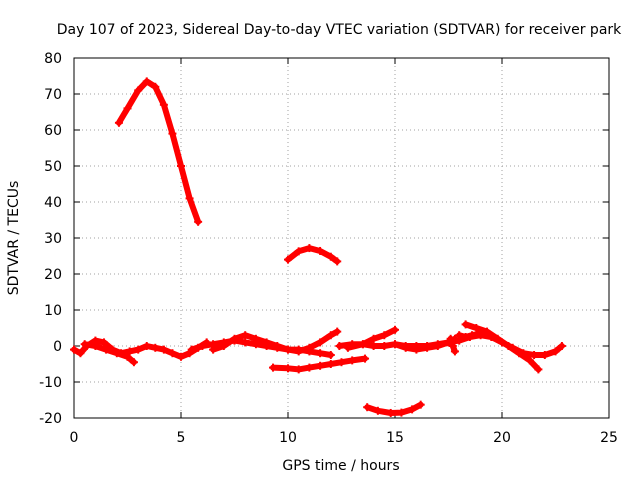 The image size is (640, 480). Describe the element at coordinates (53, 239) in the screenshot. I see `y-tick-label: 30` at that location.